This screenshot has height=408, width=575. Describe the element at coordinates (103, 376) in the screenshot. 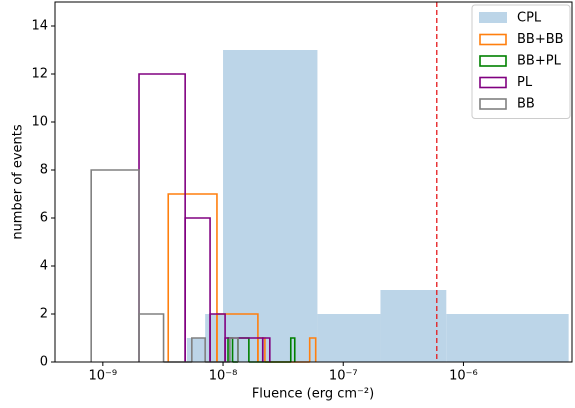

I see `x-tick-label: 10⁻⁹` at that location.